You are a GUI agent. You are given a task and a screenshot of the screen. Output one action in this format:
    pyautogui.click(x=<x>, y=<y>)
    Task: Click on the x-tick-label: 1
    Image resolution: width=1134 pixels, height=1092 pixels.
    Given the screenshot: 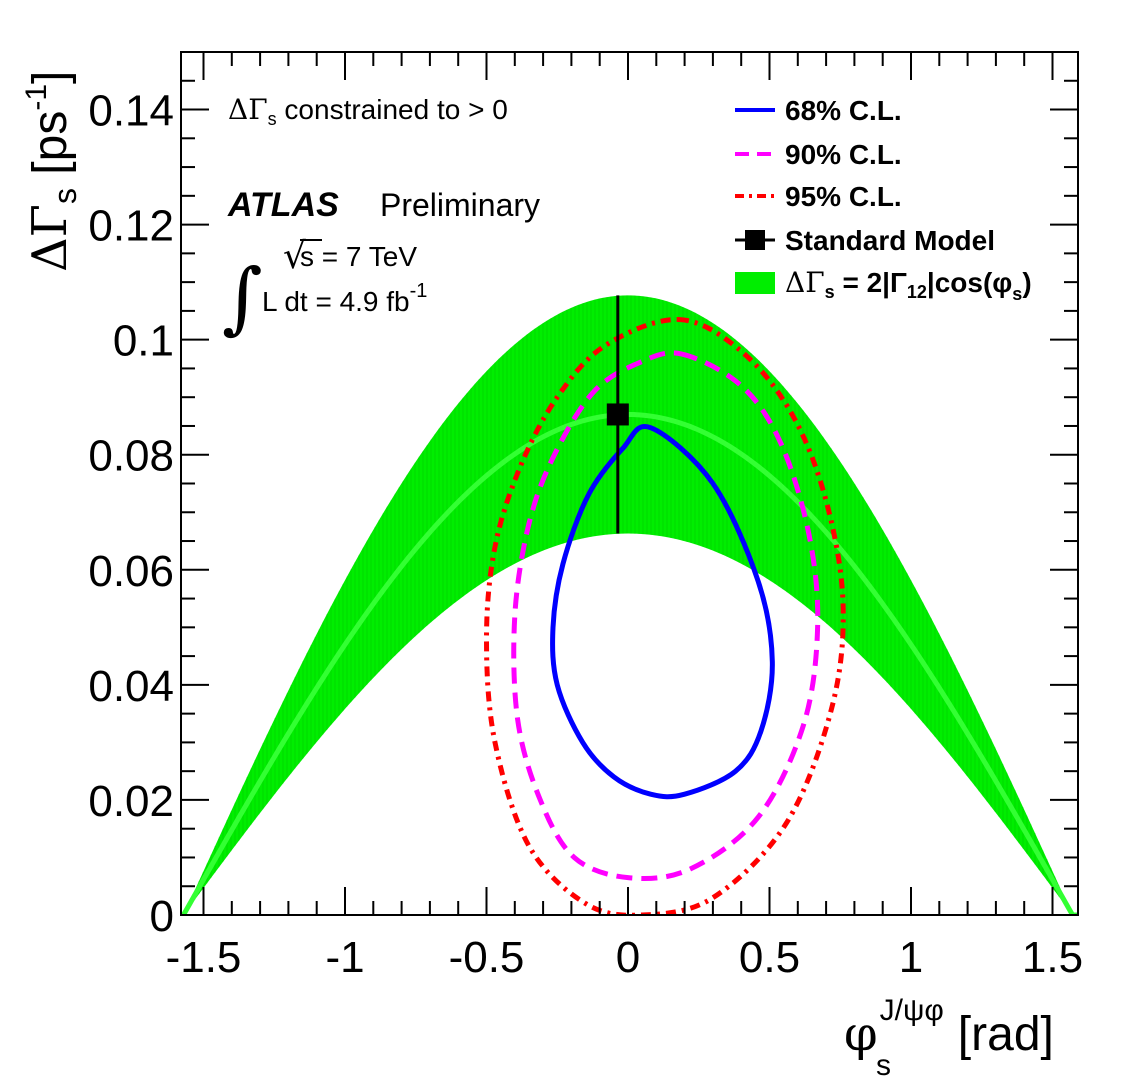 What is the action you would take?
    pyautogui.click(x=911, y=957)
    